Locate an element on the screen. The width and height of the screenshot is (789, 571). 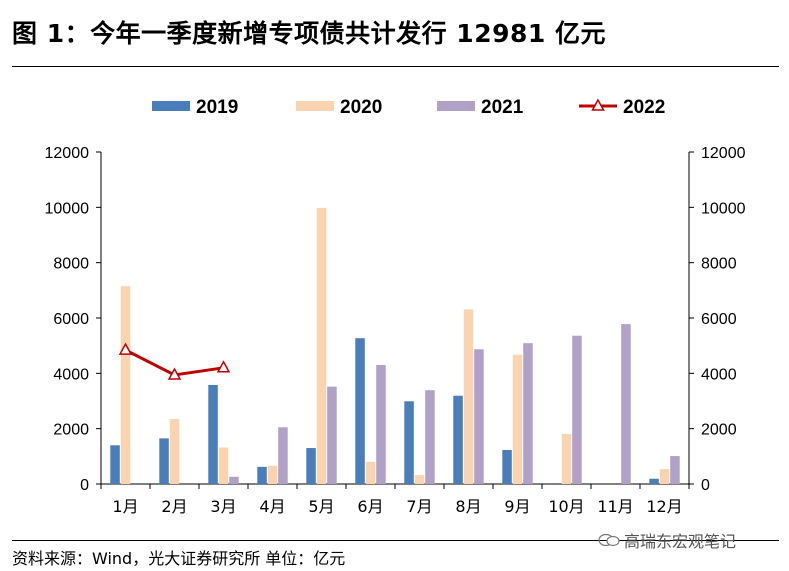
watermark-text: 高瑞东宏观笔记 is located at coordinates (680, 541).